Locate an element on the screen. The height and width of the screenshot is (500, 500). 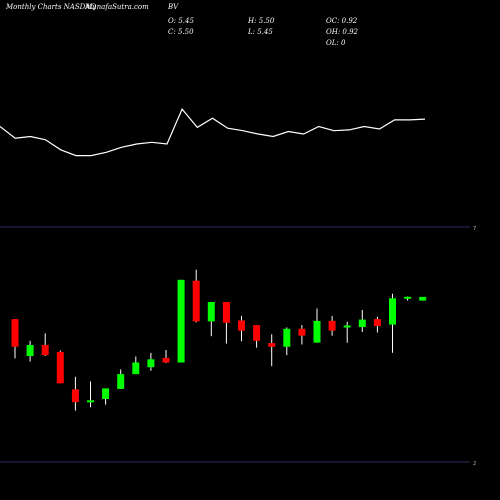
price-line is located at coordinates (213, 132).